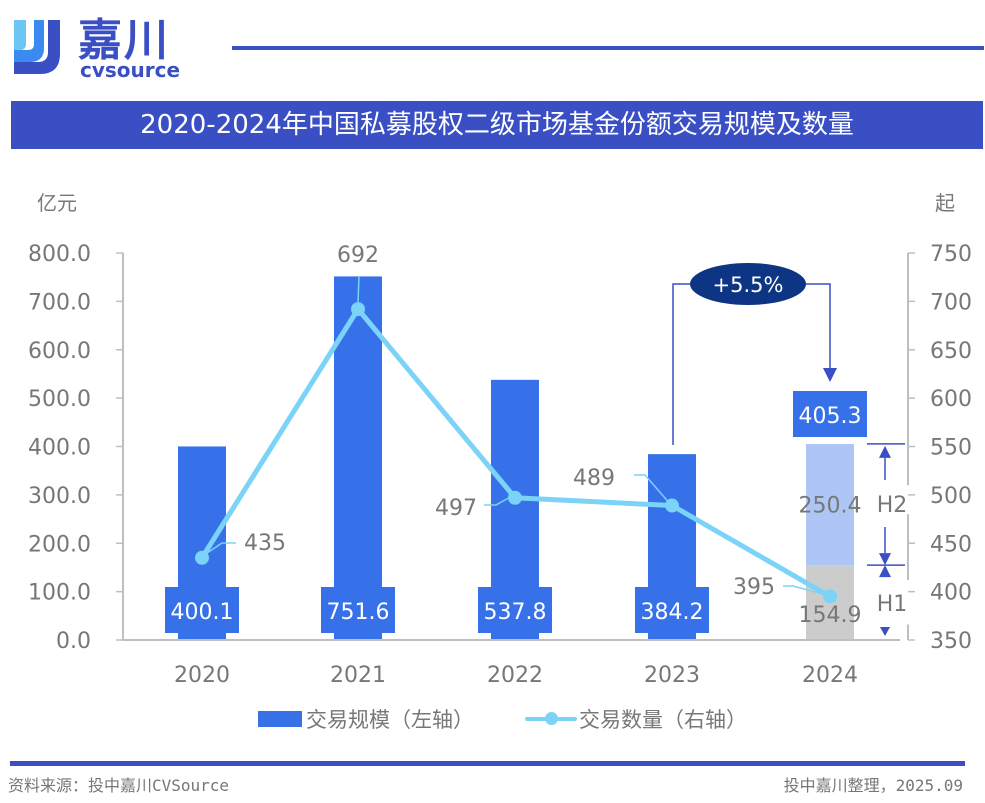 This screenshot has width=985, height=803. Describe the element at coordinates (885, 559) in the screenshot. I see `h2-down-arrow-icon` at that location.